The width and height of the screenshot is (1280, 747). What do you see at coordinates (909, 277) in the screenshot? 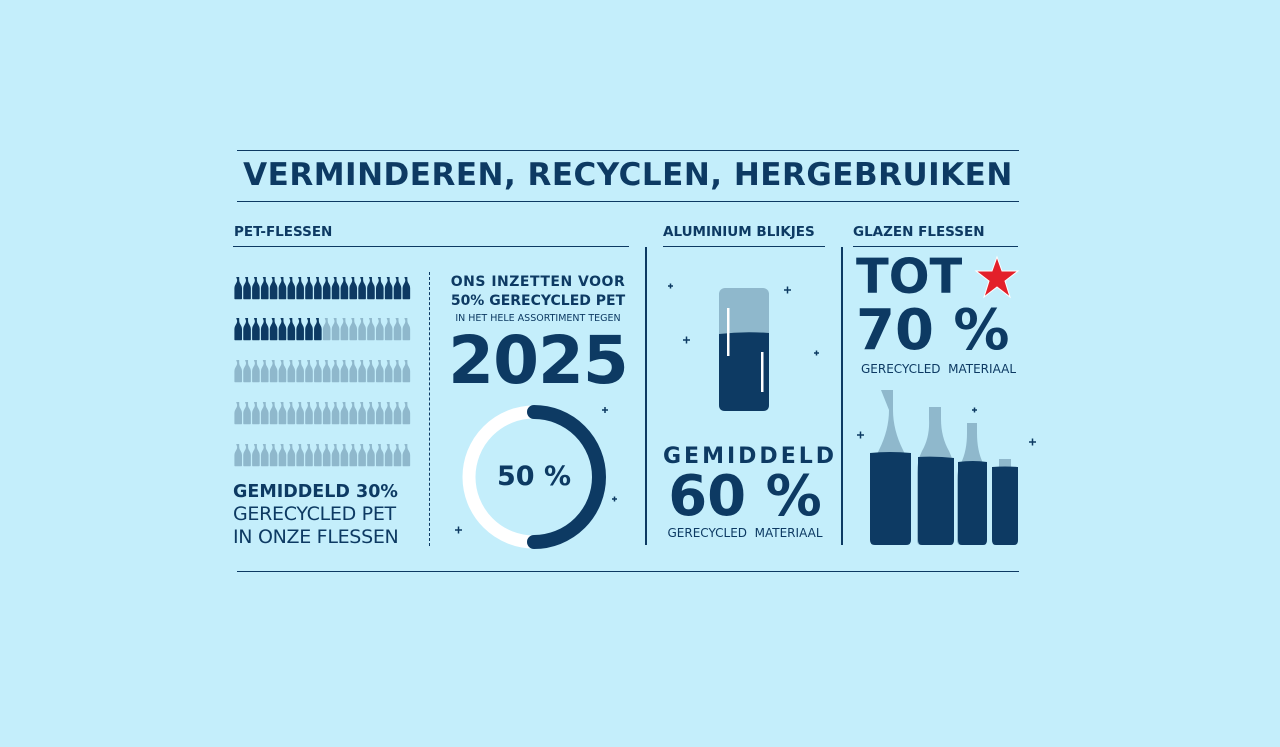
I see `glass-tot-label: TOT` at bounding box center [909, 277].